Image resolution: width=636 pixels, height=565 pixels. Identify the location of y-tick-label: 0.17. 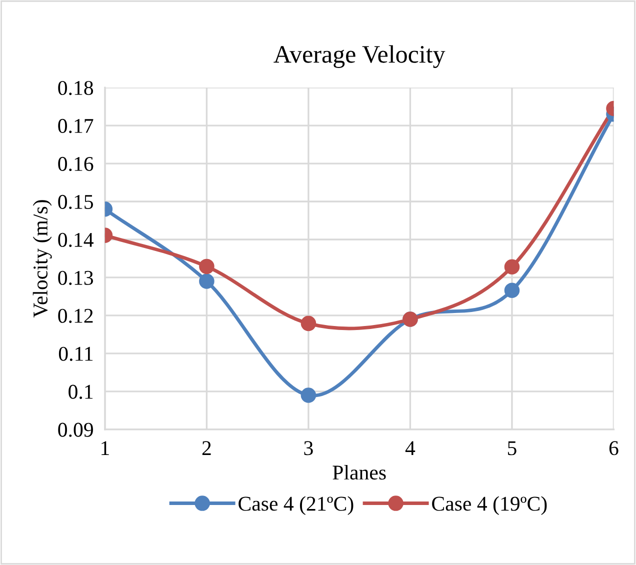
(76, 126).